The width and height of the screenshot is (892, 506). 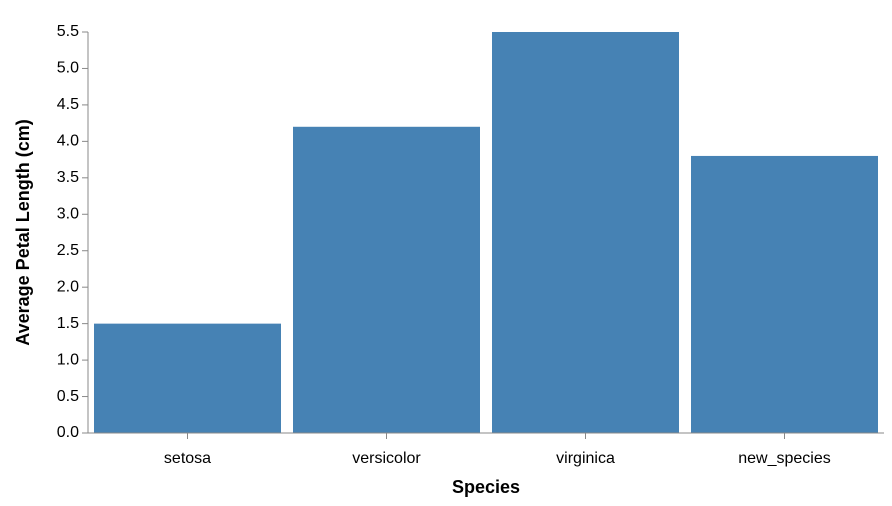 I want to click on y-tick-label: 2.5, so click(x=68, y=250).